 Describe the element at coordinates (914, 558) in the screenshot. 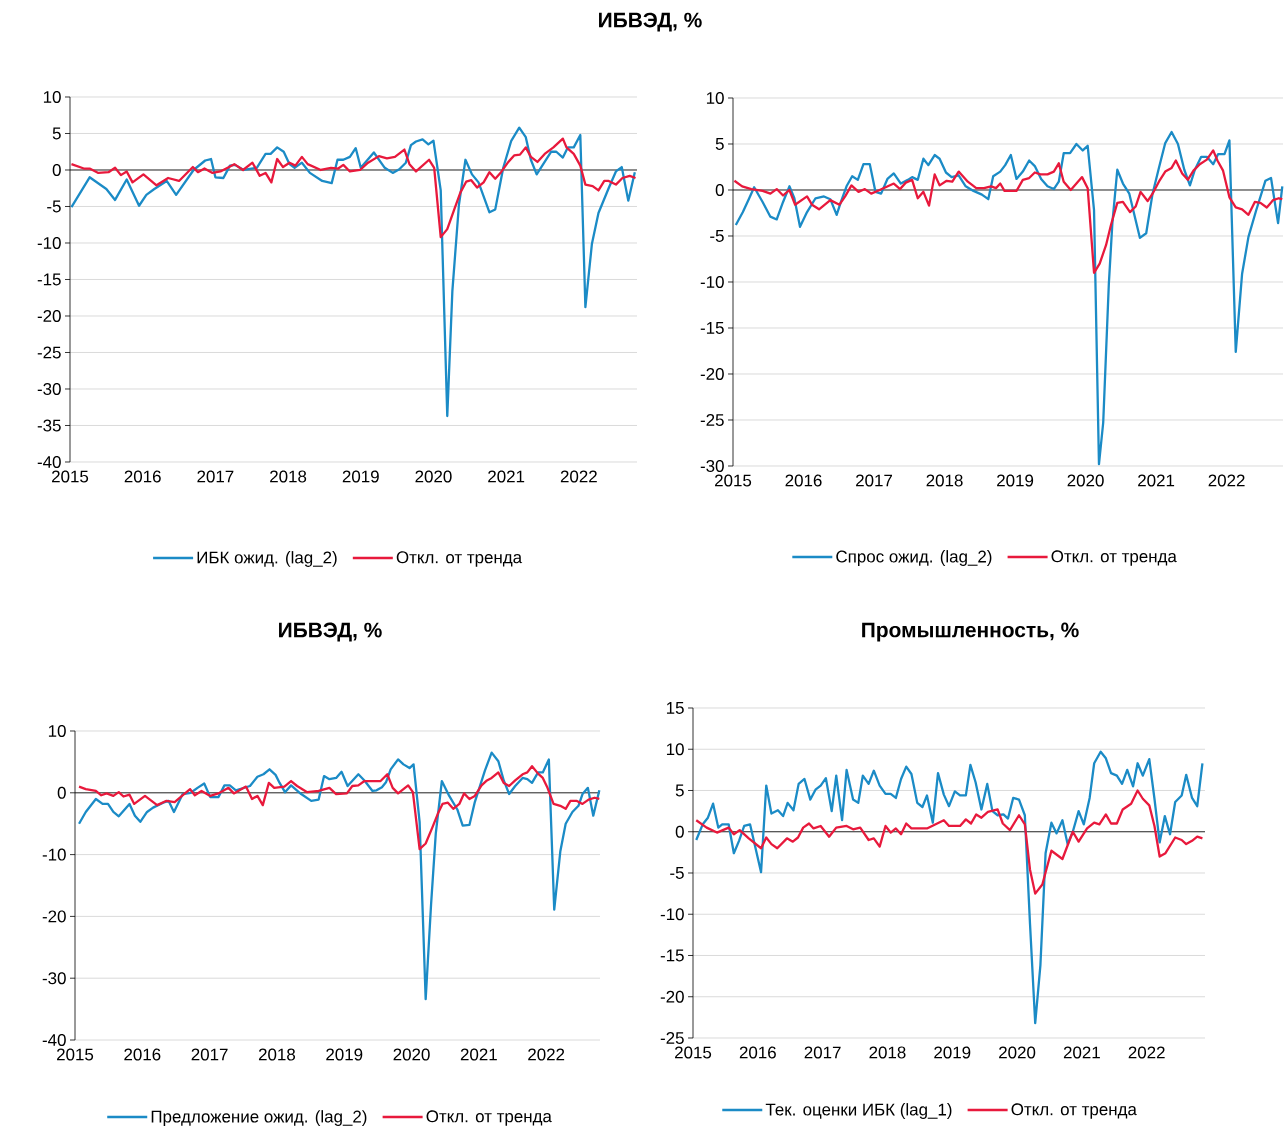

I see `legend-label: Спрос ожид. (lag_2)` at that location.